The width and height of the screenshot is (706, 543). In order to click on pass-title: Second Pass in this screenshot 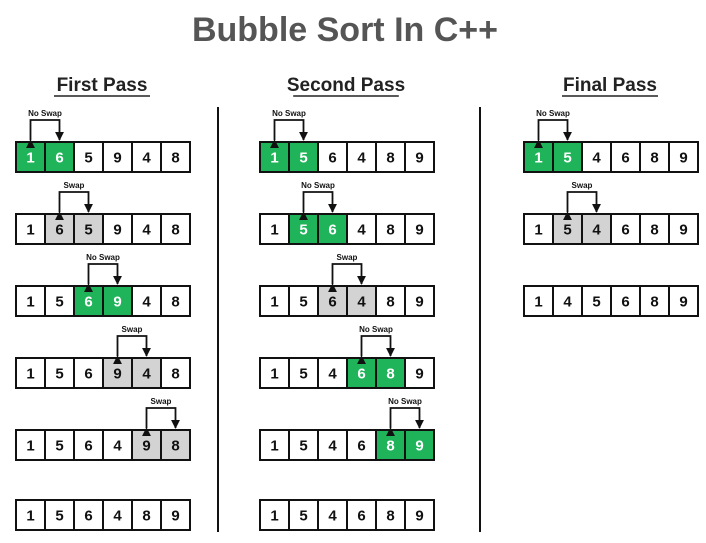, I will do `click(346, 85)`.